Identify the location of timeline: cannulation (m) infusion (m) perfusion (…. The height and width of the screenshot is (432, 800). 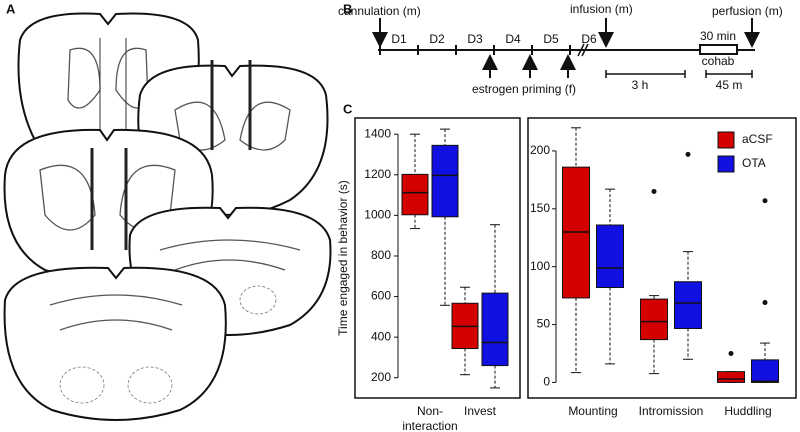
(560, 49).